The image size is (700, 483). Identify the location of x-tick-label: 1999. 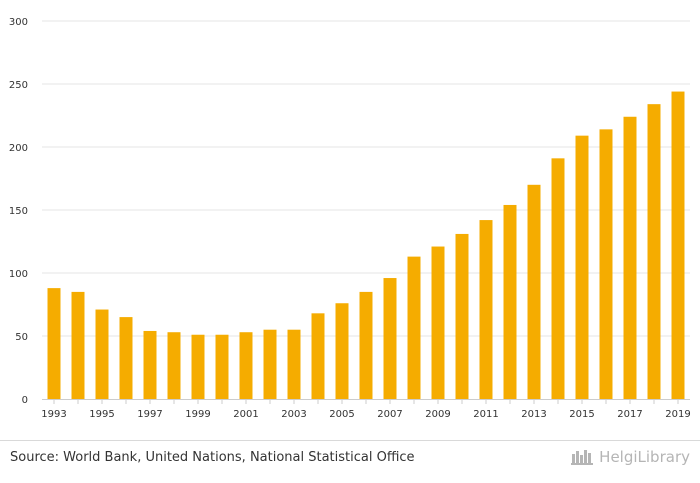
(197, 414).